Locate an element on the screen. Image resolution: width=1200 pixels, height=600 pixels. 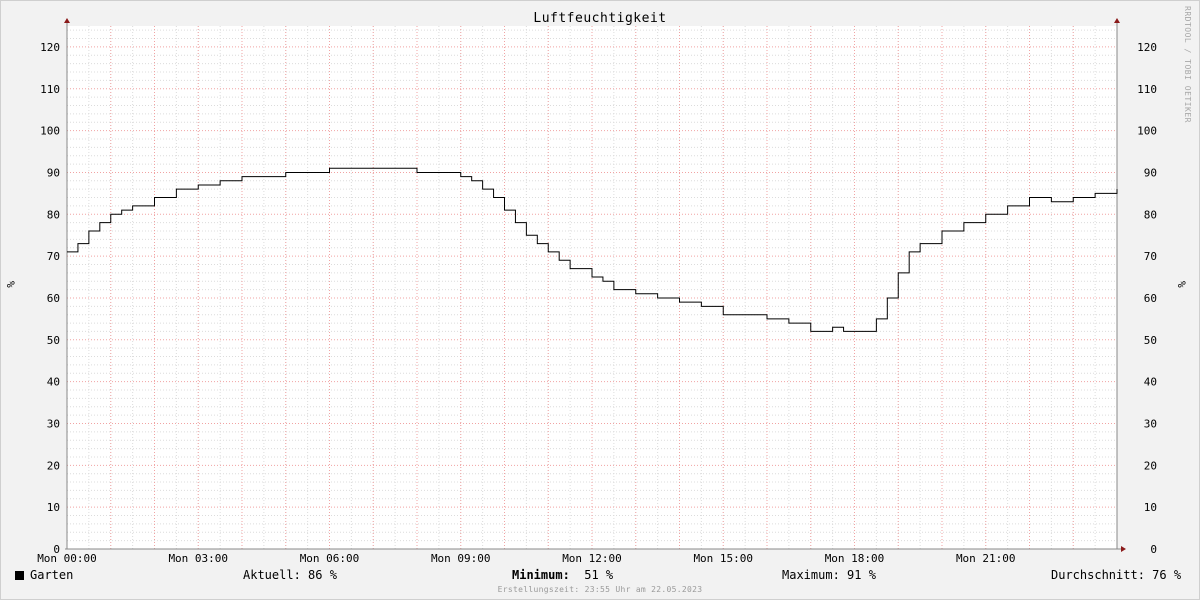
y-tick-label-left: 70 is located at coordinates (53, 256).